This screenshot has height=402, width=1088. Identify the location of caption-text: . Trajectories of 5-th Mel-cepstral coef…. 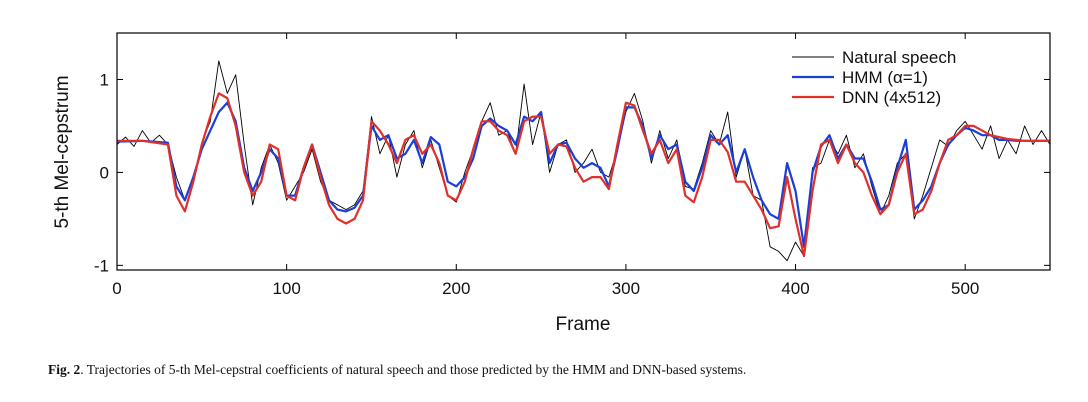
(413, 369).